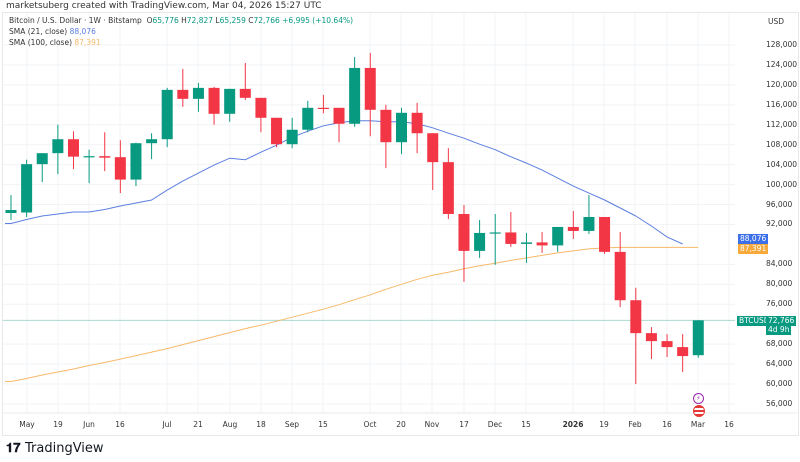 The height and width of the screenshot is (462, 800). I want to click on time-tick-label: Sep, so click(292, 424).